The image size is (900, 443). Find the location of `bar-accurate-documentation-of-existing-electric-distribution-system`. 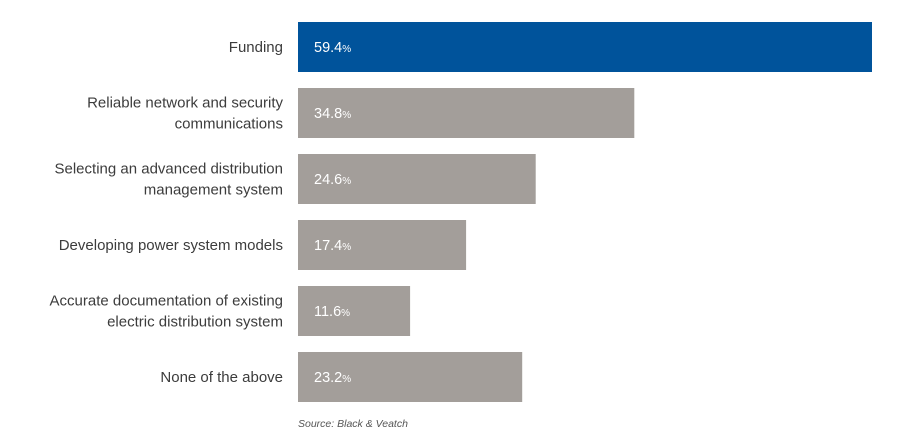

bar-accurate-documentation-of-existing-electric-distribution-system is located at coordinates (354, 311).